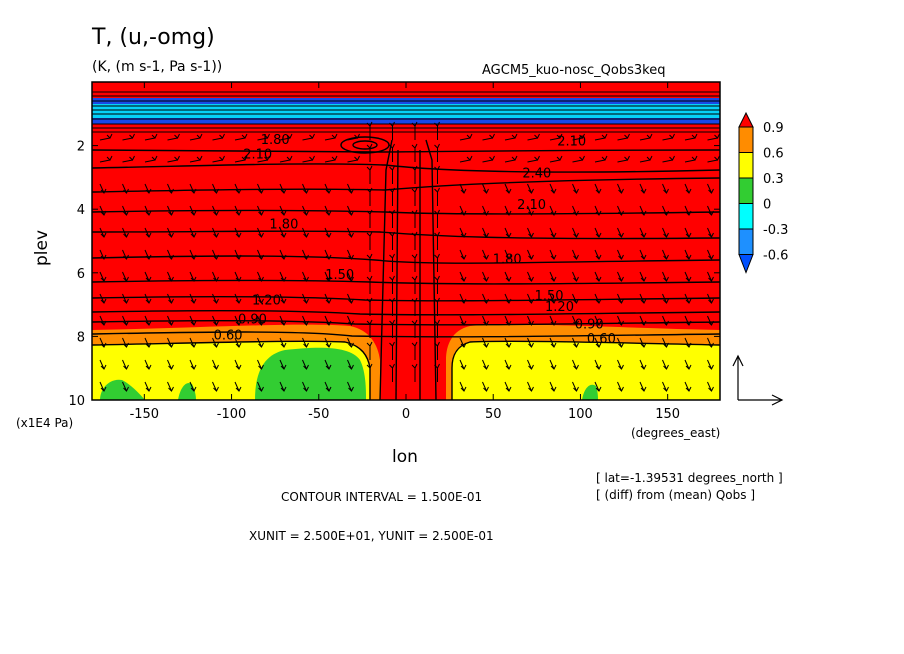 Image resolution: width=904 pixels, height=654 pixels. What do you see at coordinates (746, 190) in the screenshot?
I see `colorbar-segment` at bounding box center [746, 190].